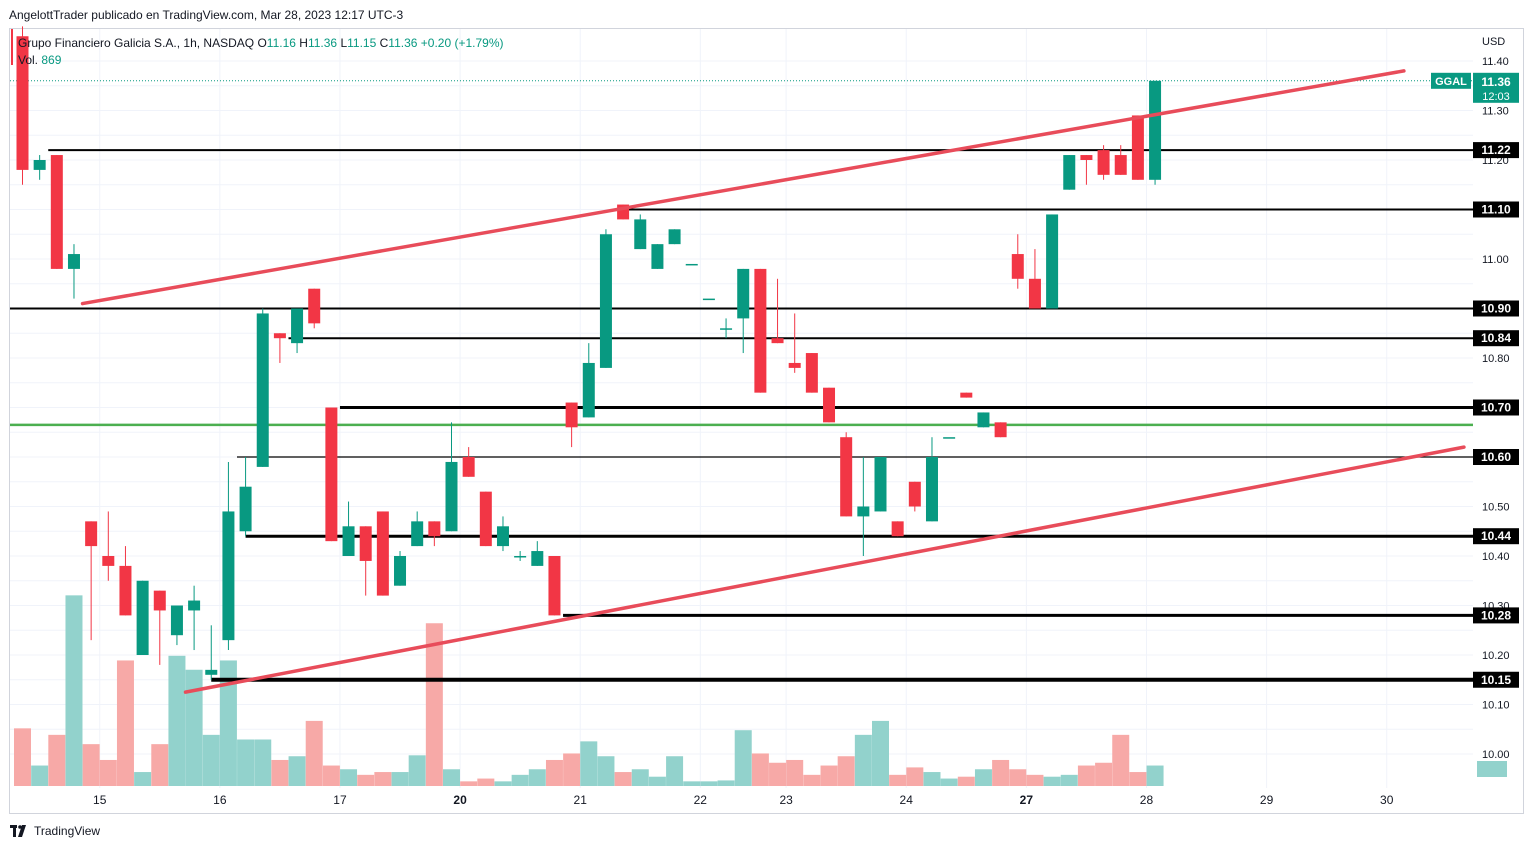 The image size is (1533, 850). I want to click on footer-brand: TradingView, so click(55, 831).